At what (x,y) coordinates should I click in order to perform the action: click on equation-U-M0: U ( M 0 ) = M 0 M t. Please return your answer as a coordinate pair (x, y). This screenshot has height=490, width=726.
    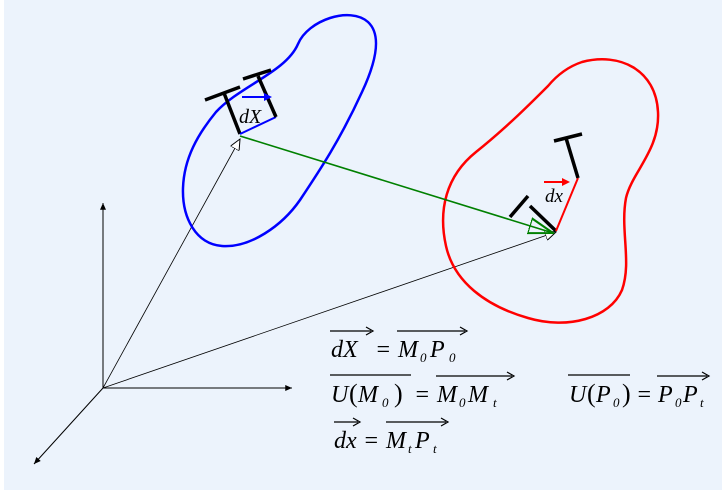
    Looking at the image, I should click on (423, 390).